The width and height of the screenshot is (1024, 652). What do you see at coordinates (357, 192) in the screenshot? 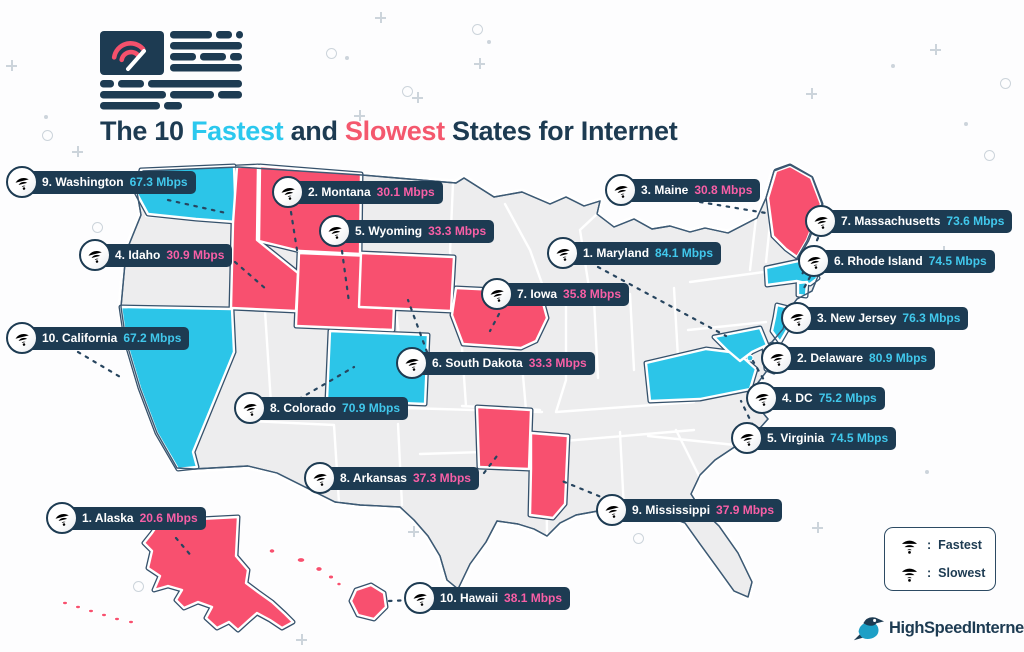
I see `label-2-montana: 2. Montana 30.1 Mbps` at bounding box center [357, 192].